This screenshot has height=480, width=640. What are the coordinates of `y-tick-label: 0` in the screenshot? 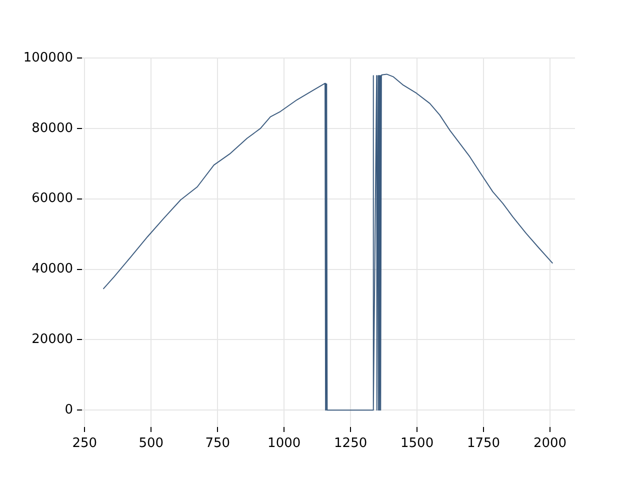 It's located at (68, 410).